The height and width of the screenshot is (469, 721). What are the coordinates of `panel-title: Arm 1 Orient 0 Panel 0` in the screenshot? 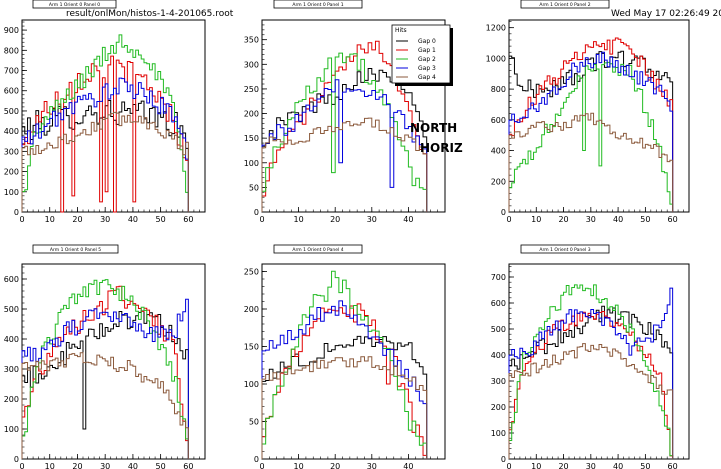 It's located at (74, 5).